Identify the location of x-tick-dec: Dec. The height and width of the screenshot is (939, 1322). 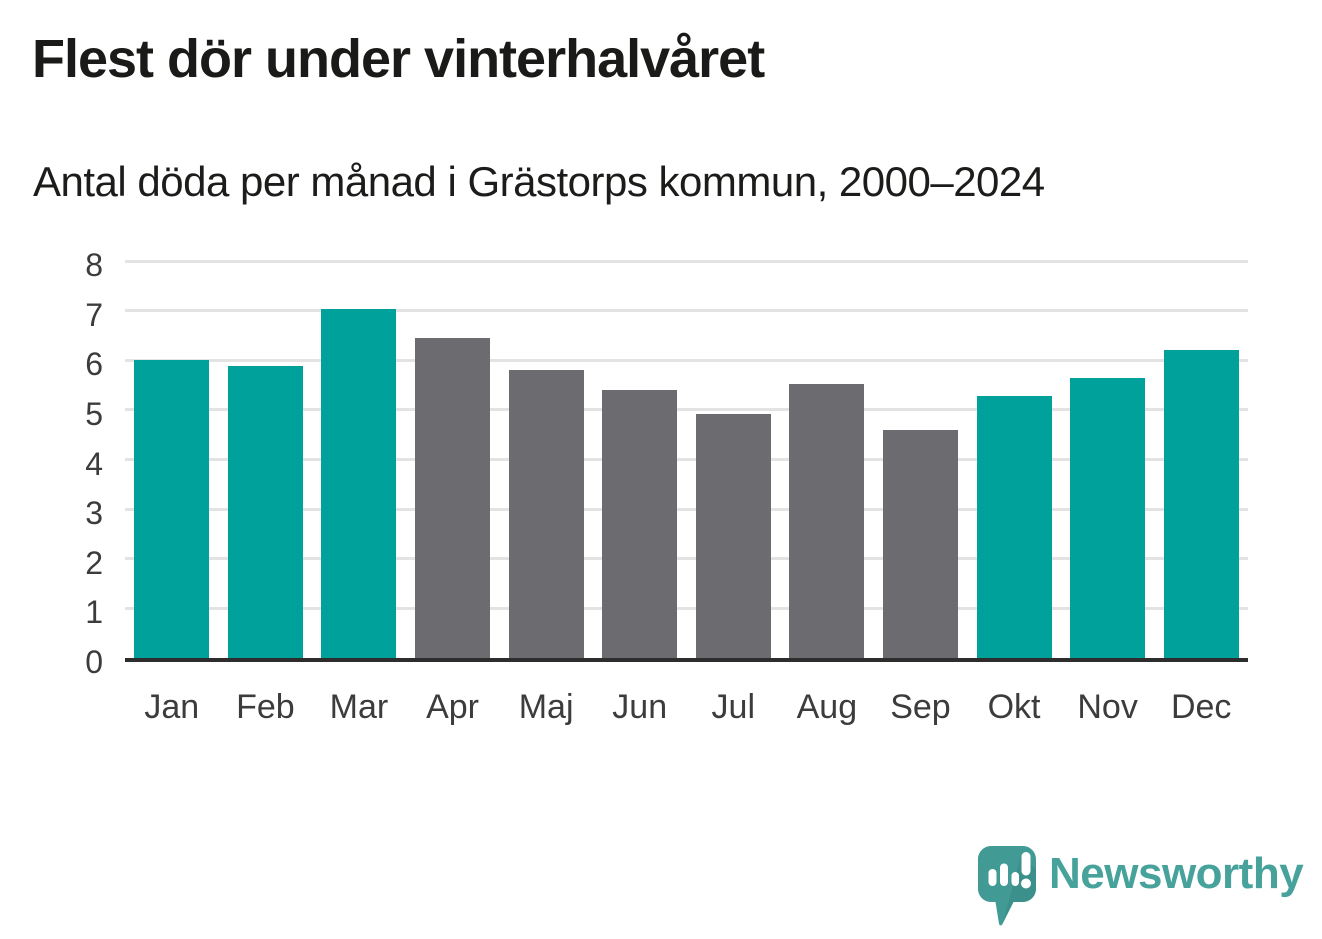
(1201, 707).